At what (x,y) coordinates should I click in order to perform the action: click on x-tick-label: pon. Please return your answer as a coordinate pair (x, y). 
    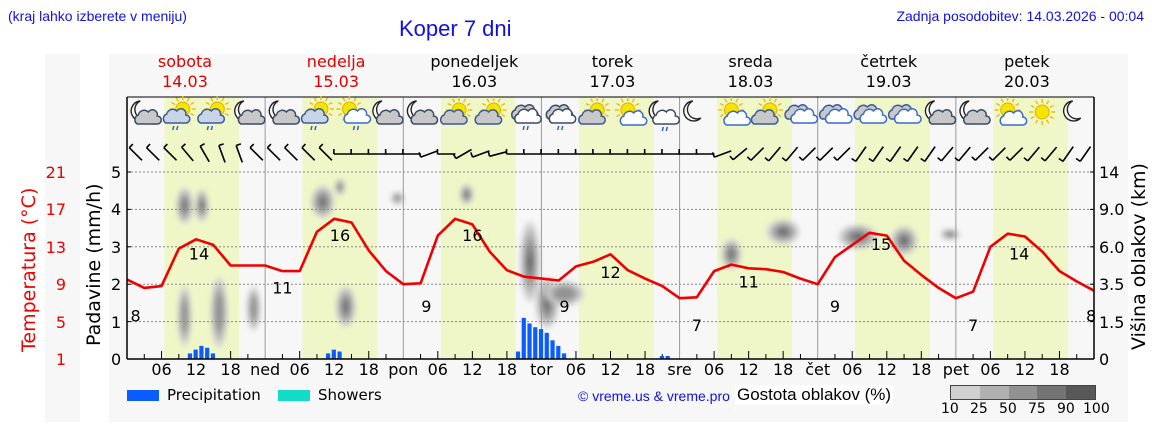
    Looking at the image, I should click on (403, 369).